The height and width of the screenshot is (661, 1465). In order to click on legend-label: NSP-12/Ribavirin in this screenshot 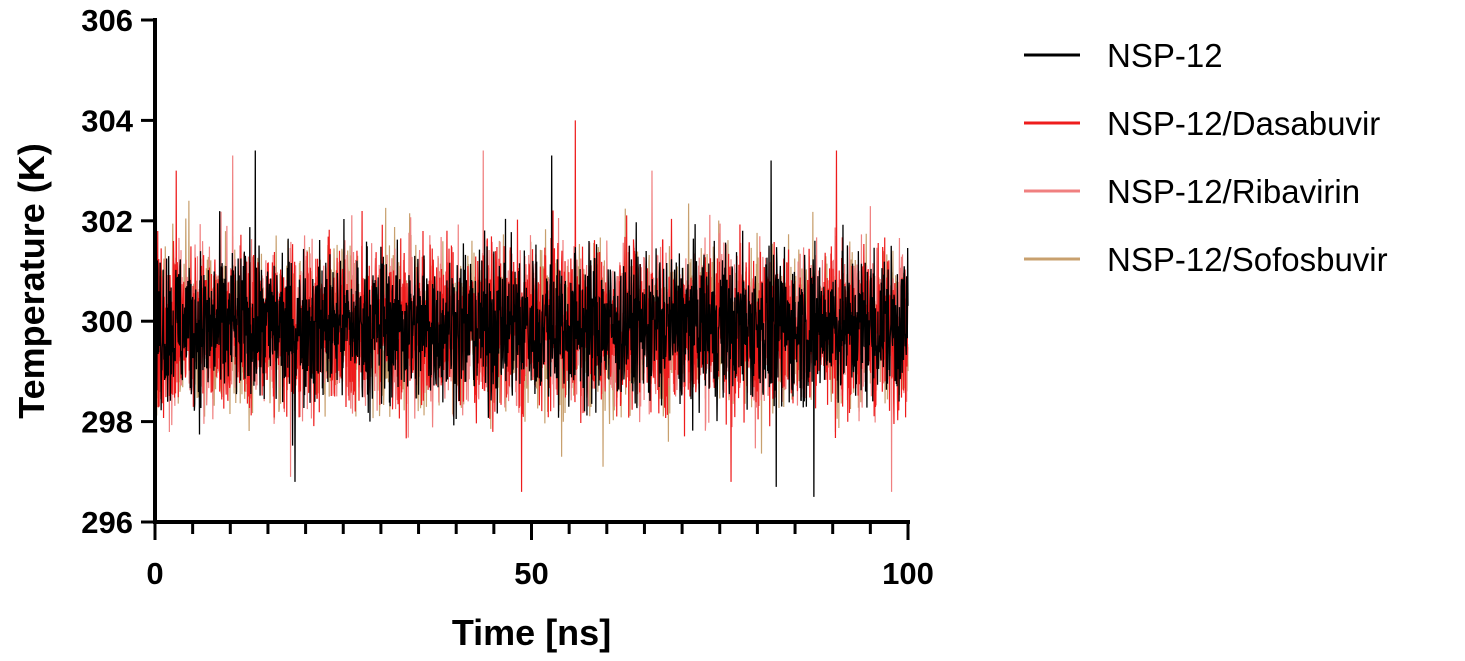, I will do `click(1233, 191)`.